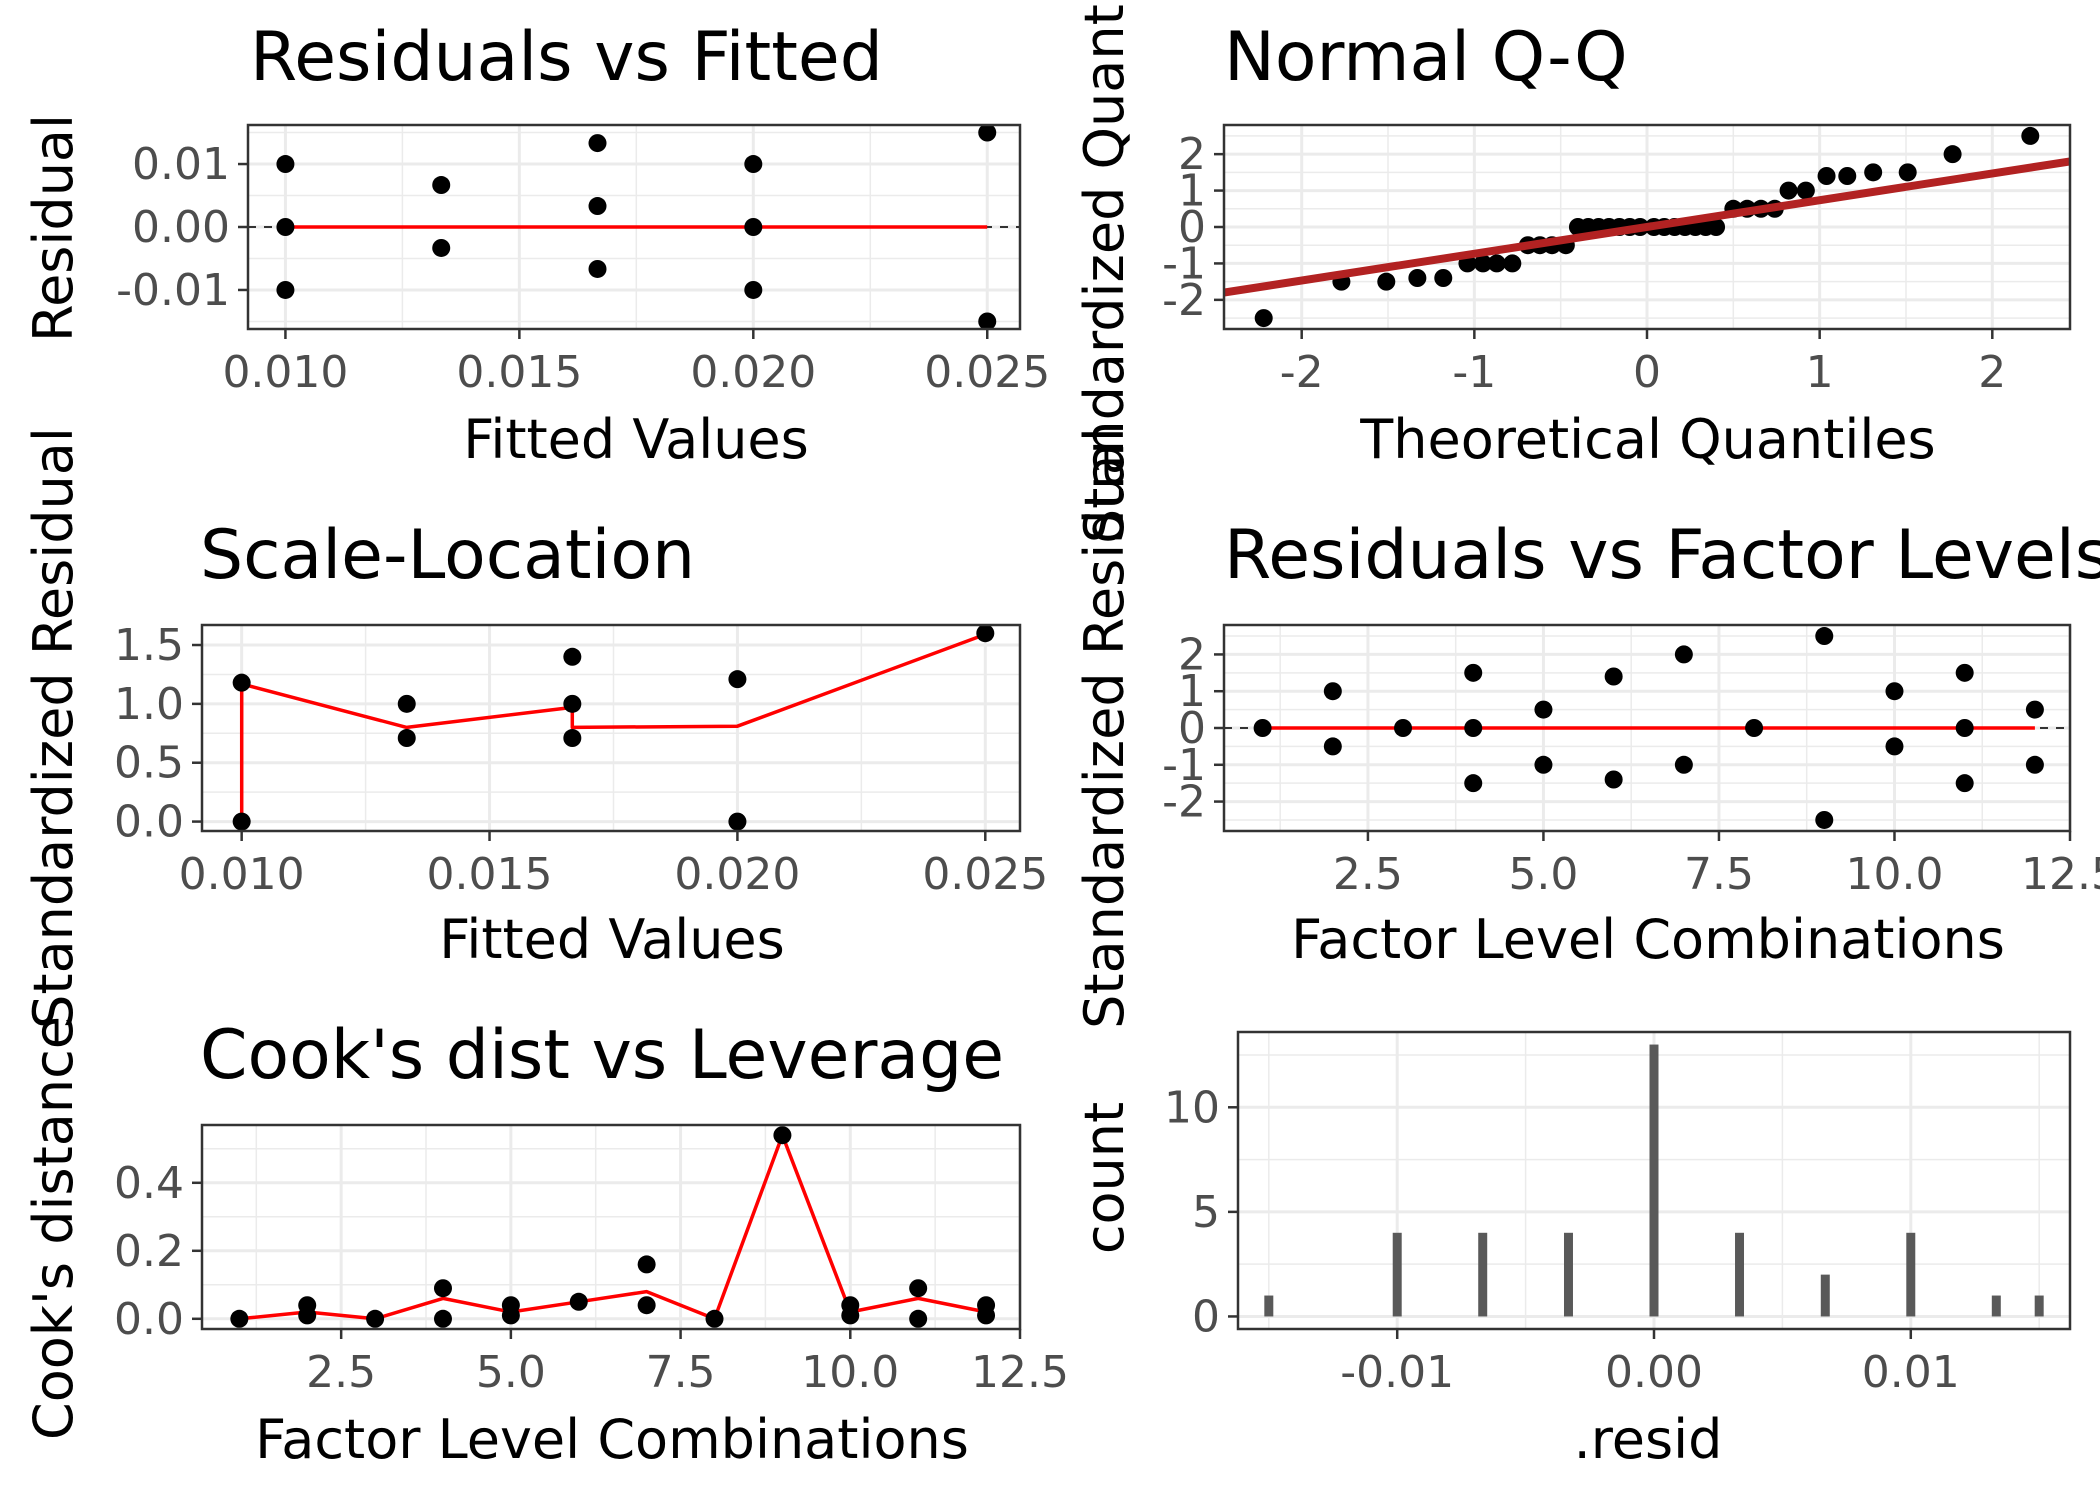 The height and width of the screenshot is (1500, 2100). I want to click on chart-title: Residuals vs Factor Levels, so click(1662, 555).